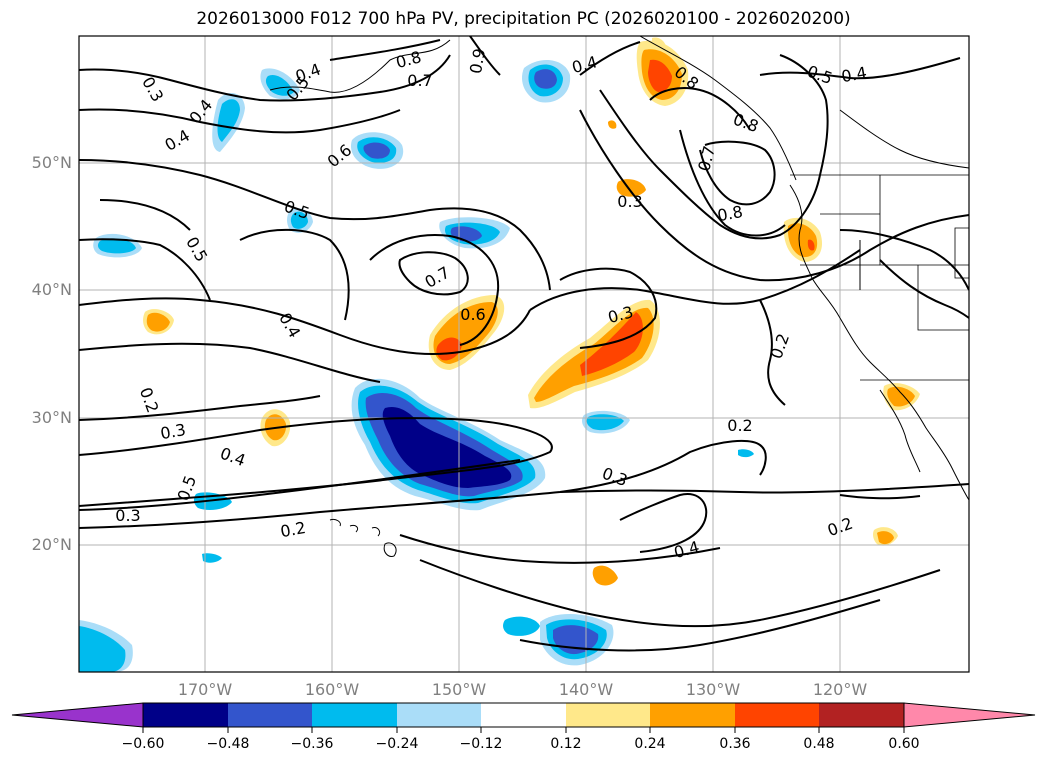 The width and height of the screenshot is (1047, 765). I want to click on colorbar-tick-label: 0.12, so click(566, 744).